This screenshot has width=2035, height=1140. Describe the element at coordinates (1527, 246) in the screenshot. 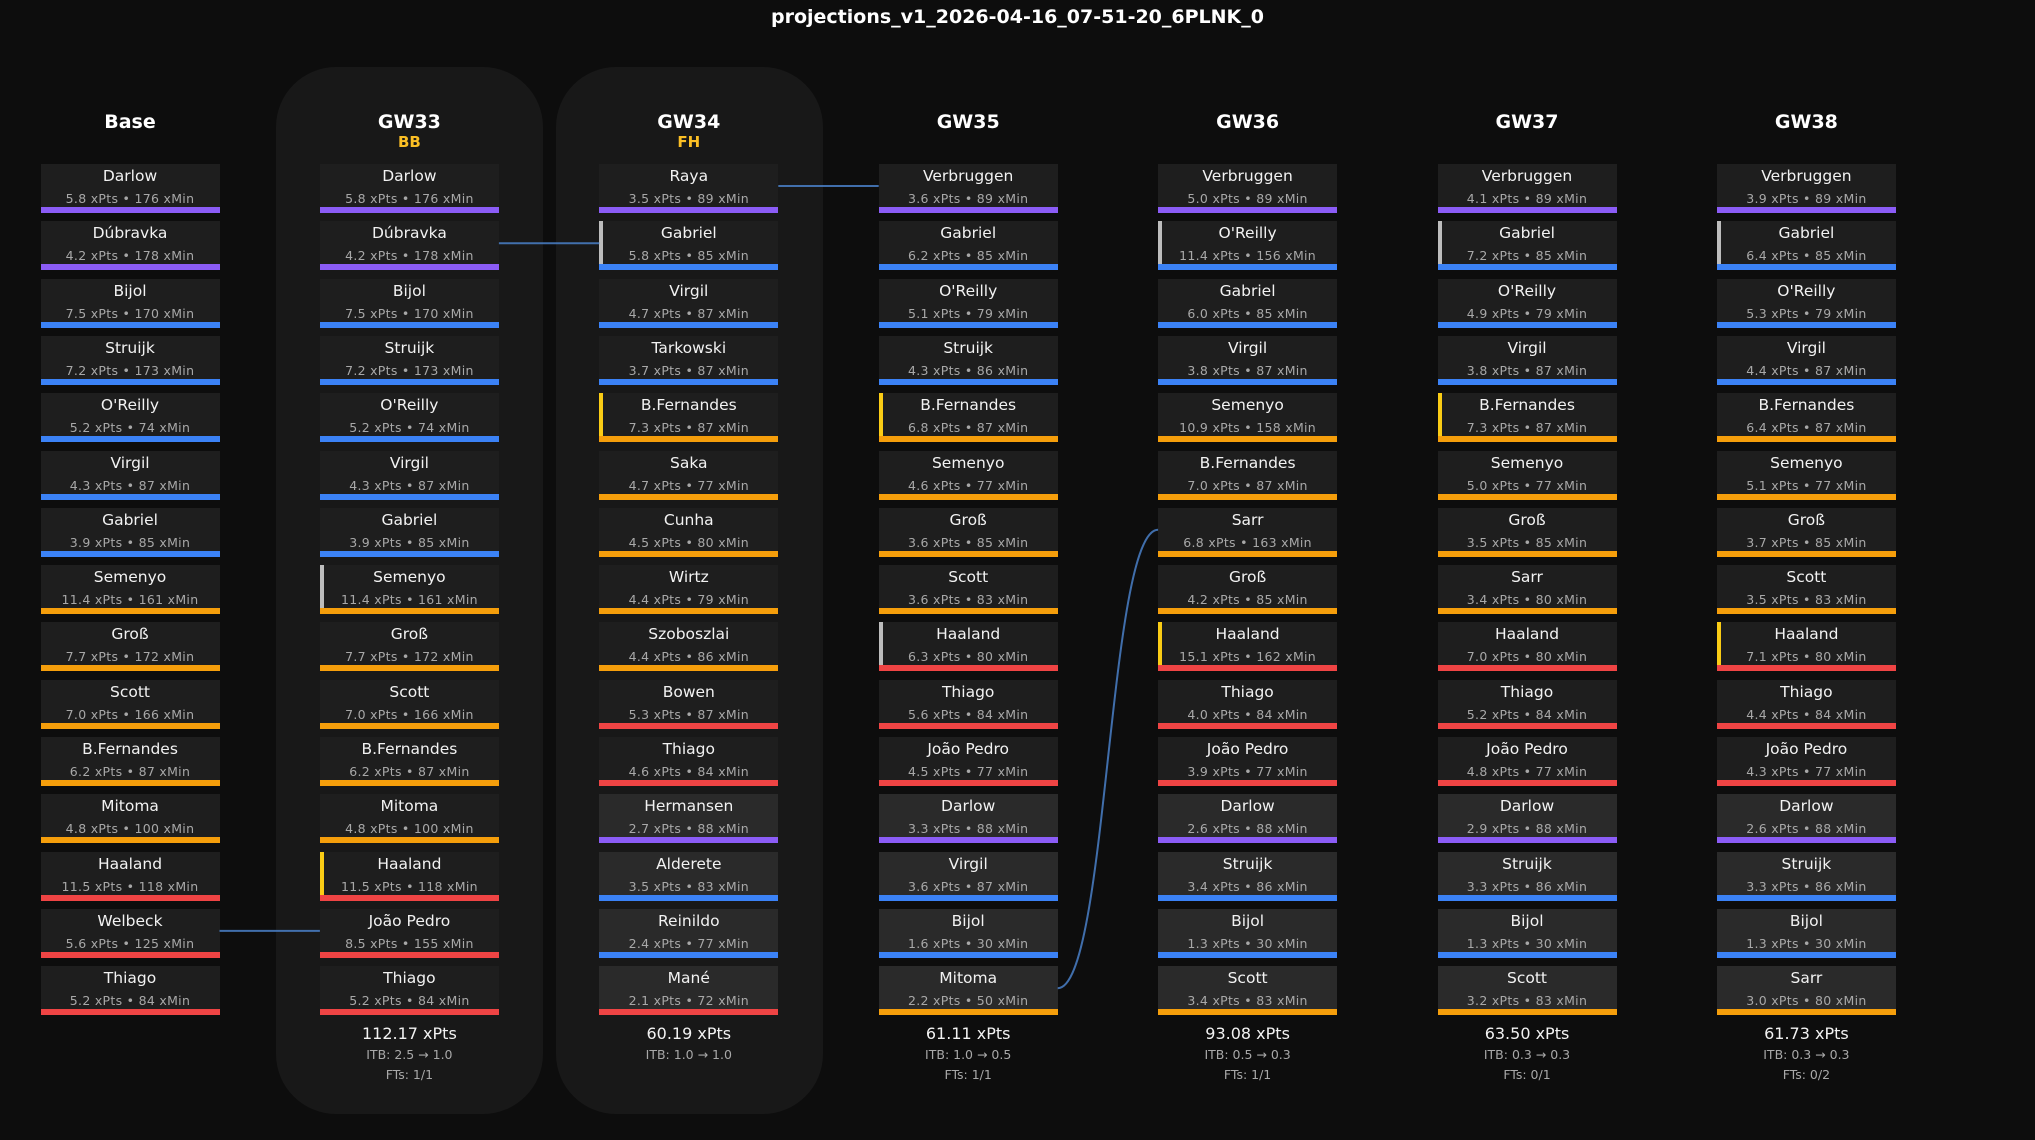

I see `player-card: Gabriel 7.2 xPts • 85 xMin` at that location.